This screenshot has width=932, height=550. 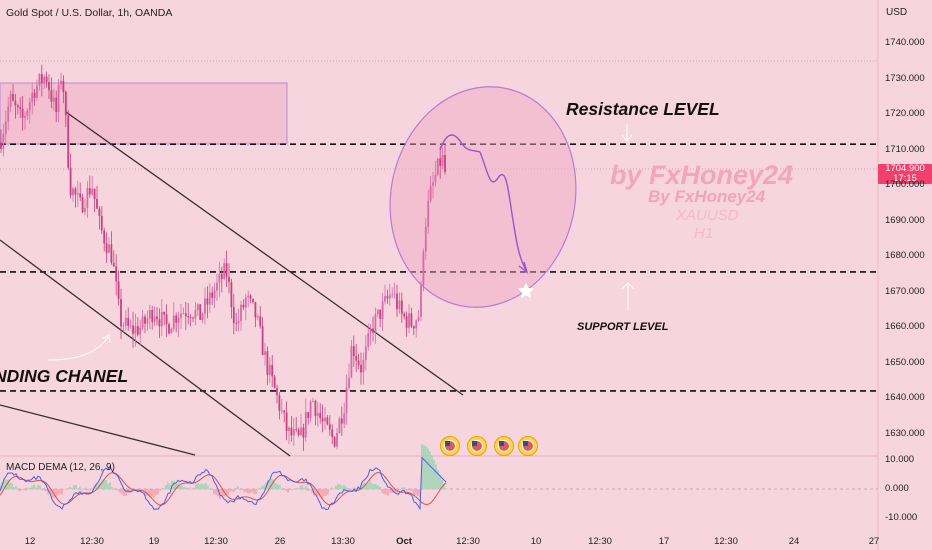 What do you see at coordinates (468, 541) in the screenshot?
I see `time-tick-label: 12:30` at bounding box center [468, 541].